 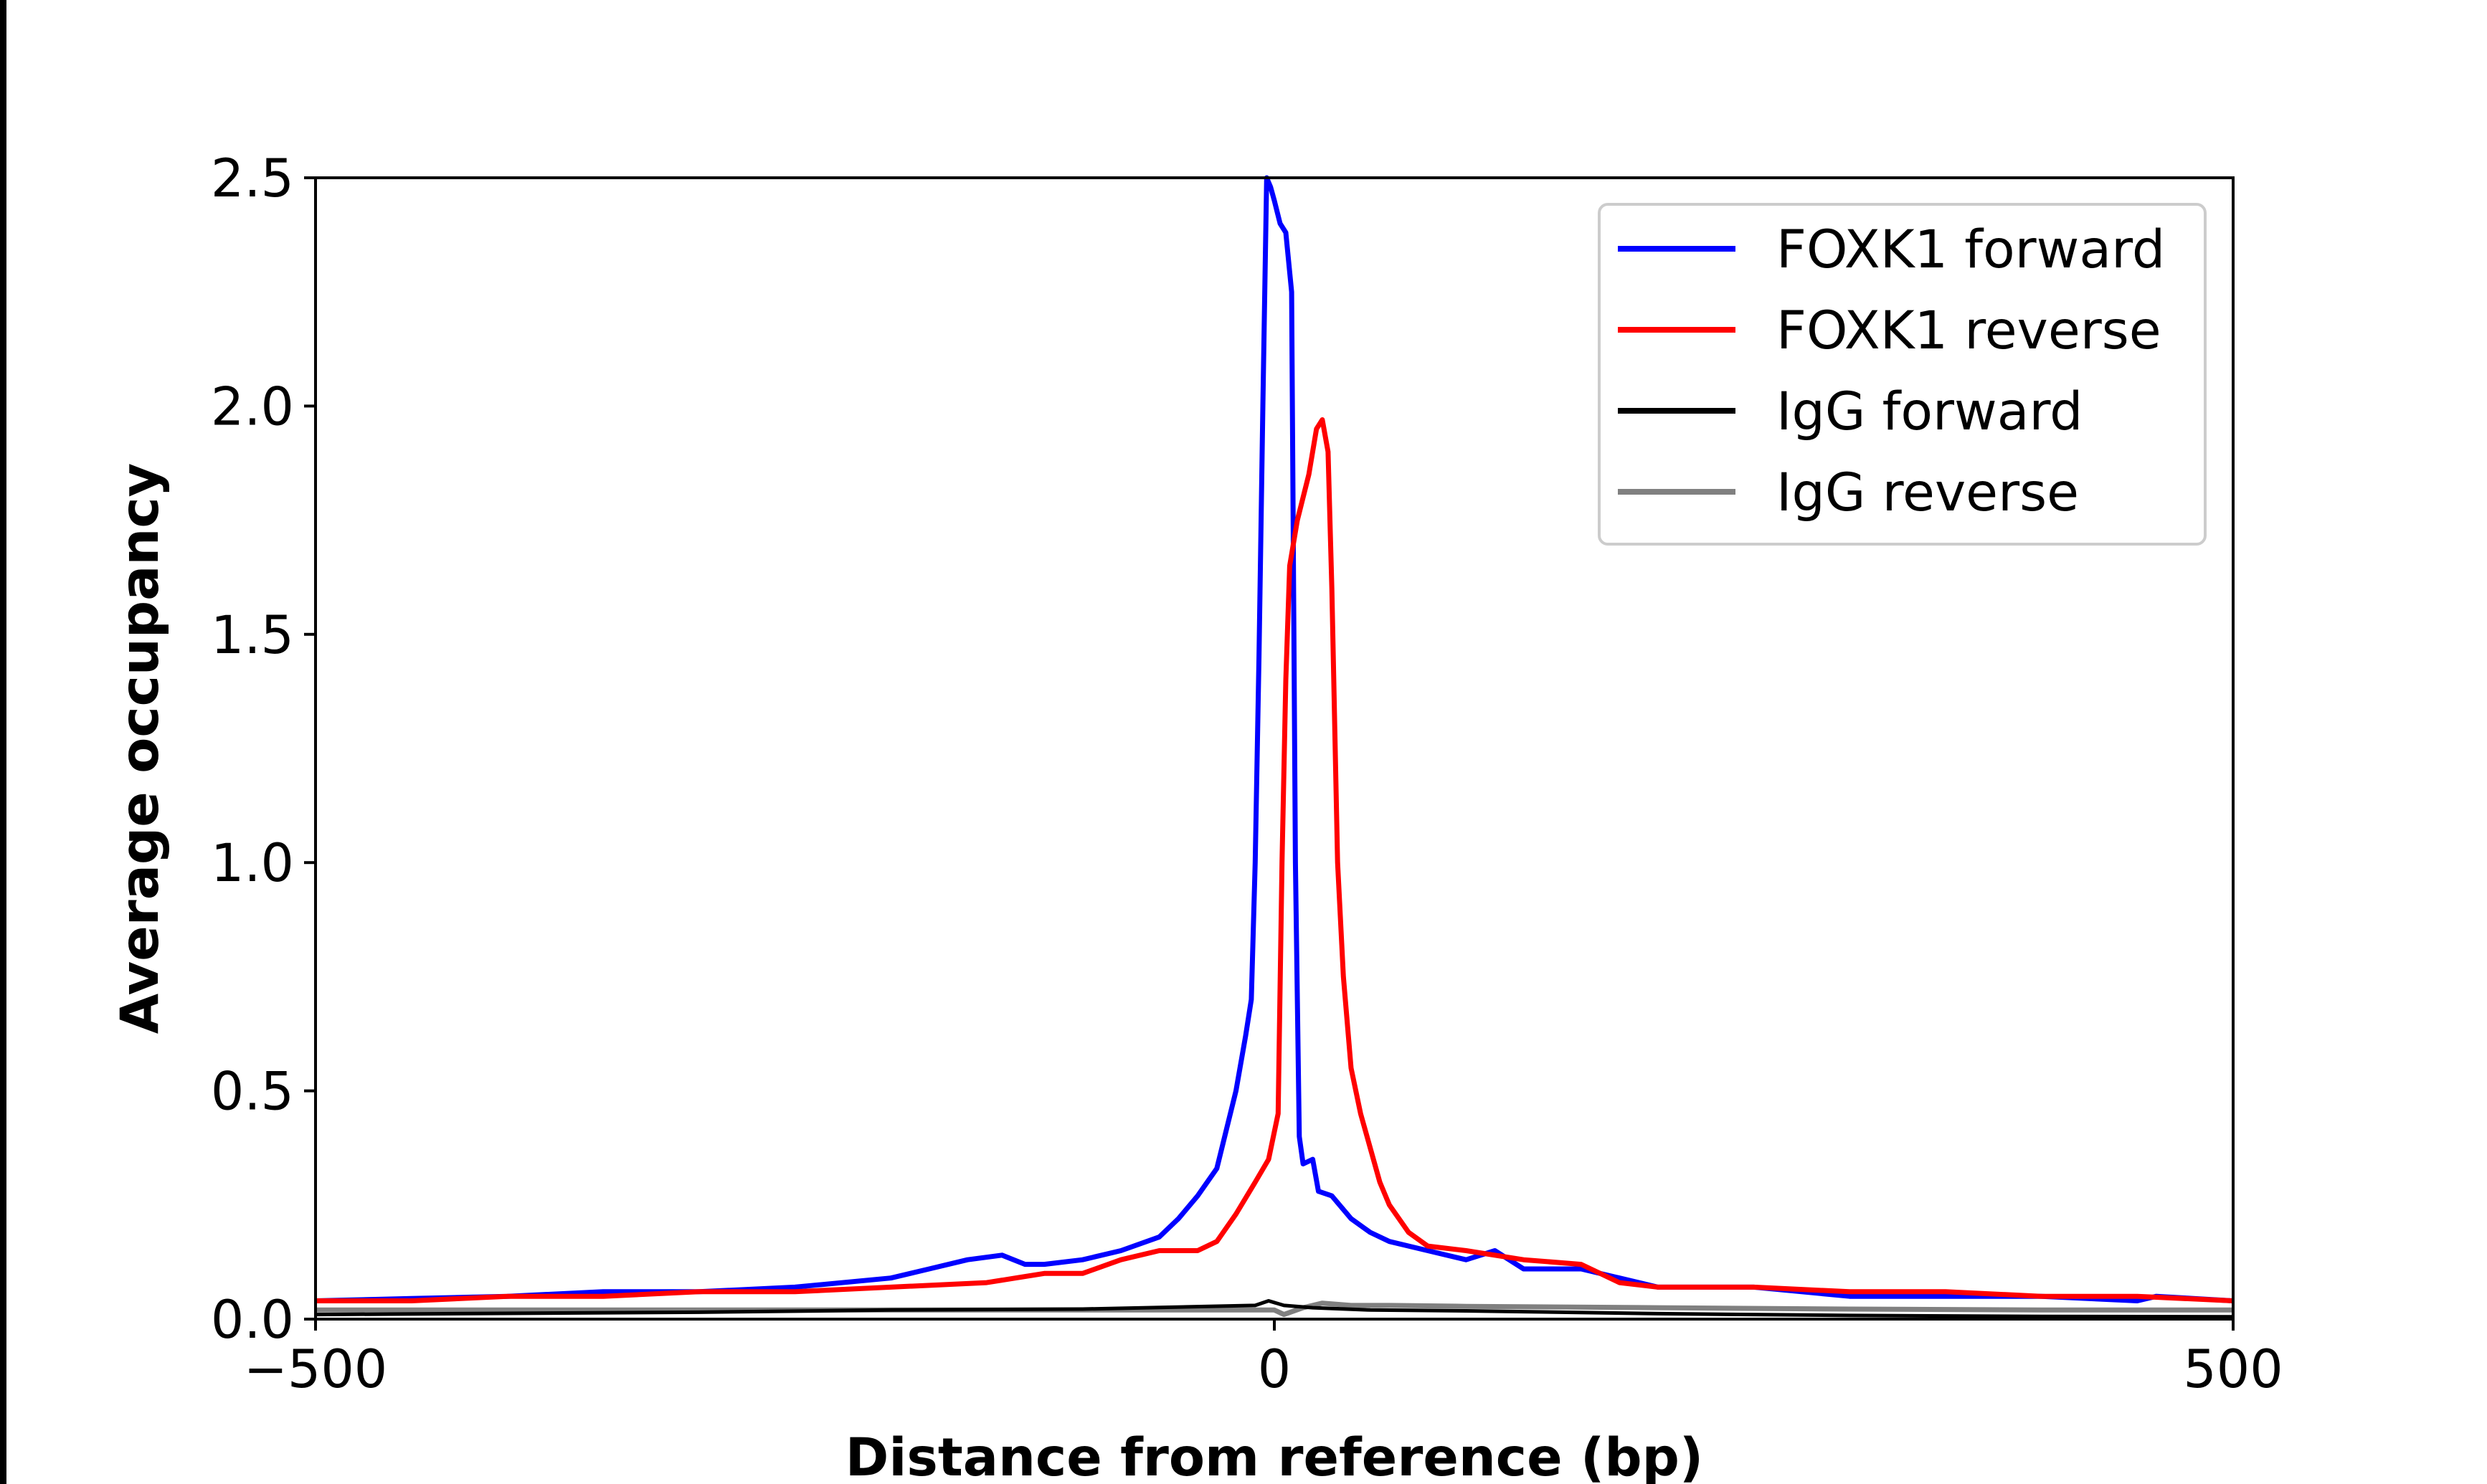 I want to click on left-border, so click(x=3, y=742).